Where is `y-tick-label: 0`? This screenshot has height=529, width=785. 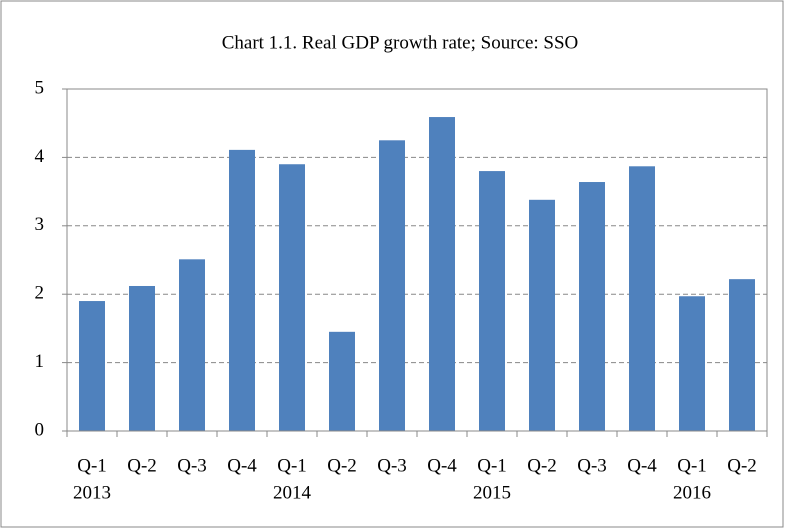
y-tick-label: 0 is located at coordinates (40, 429).